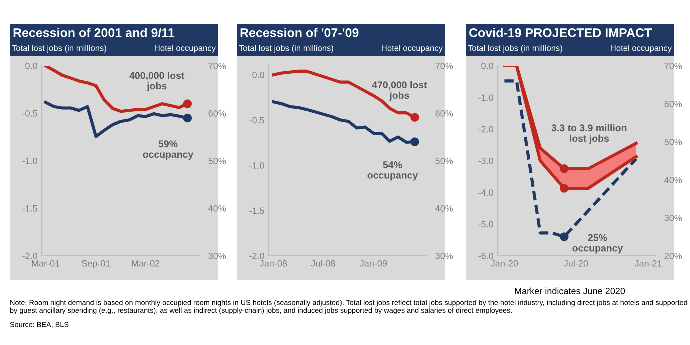 The height and width of the screenshot is (345, 690). What do you see at coordinates (570, 291) in the screenshot?
I see `text: Marker indicates June 2020` at bounding box center [570, 291].